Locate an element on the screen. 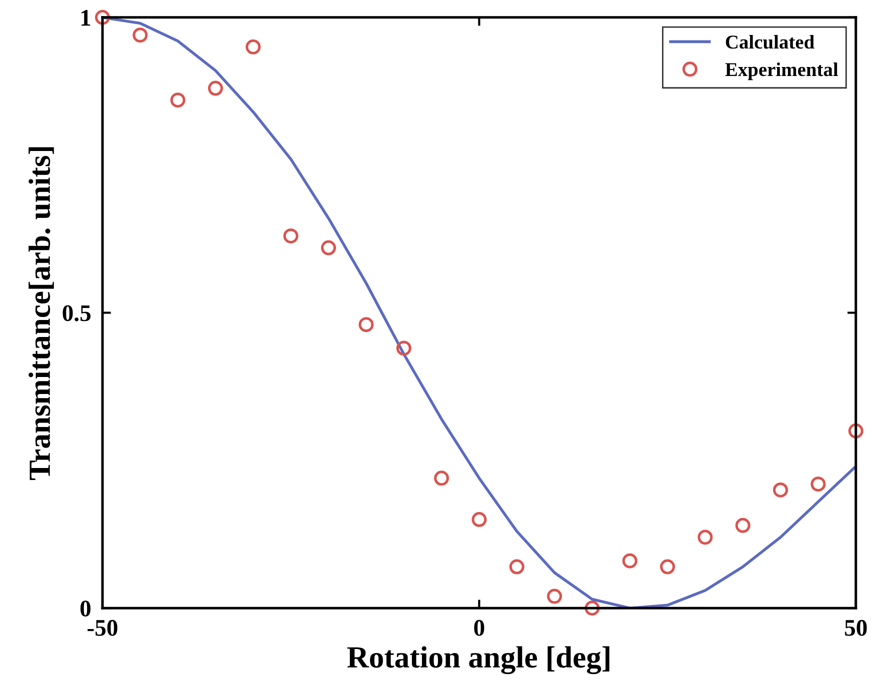 The height and width of the screenshot is (695, 876). x-tick-label: 50 is located at coordinates (855, 628).